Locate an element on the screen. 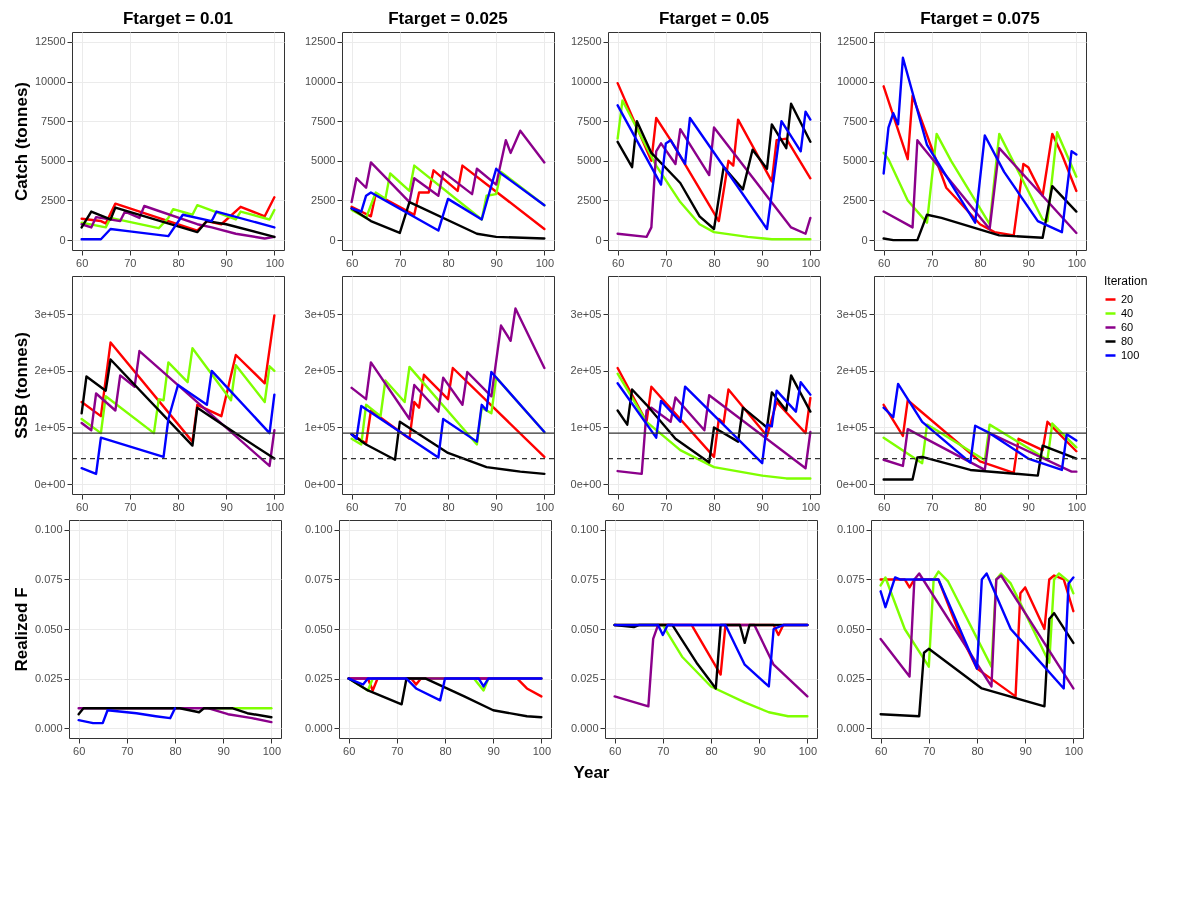  legend-label: 80 is located at coordinates (1127, 340).